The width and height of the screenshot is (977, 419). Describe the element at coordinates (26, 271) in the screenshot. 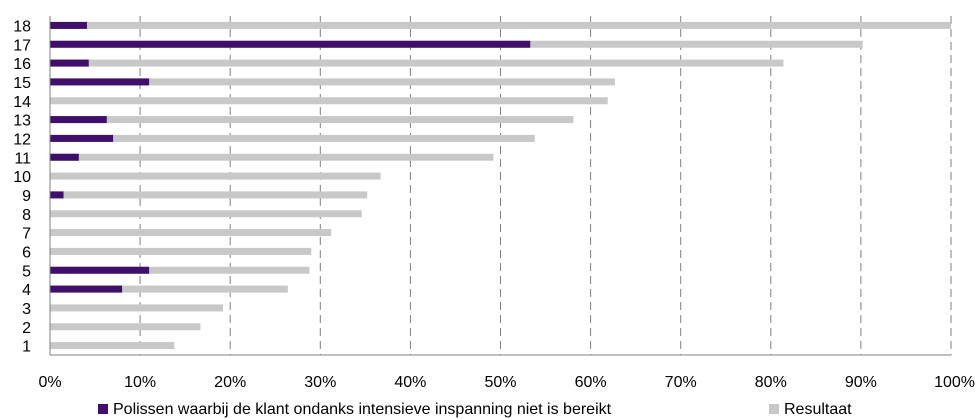

I see `y-tick-label: 5` at that location.